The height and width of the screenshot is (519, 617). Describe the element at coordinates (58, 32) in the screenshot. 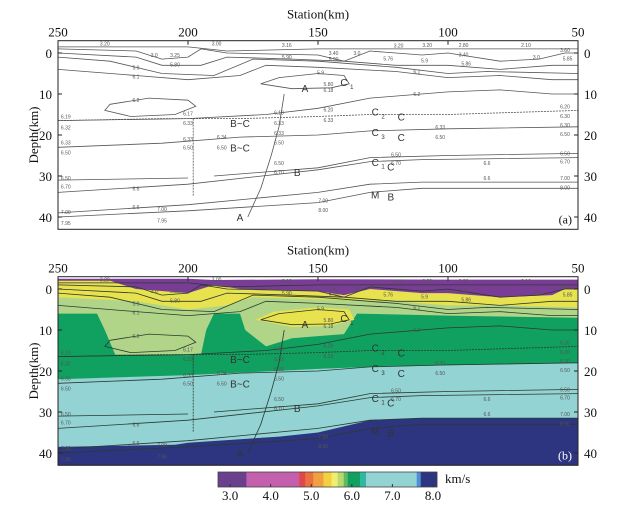

I see `x-tick-label: 250` at that location.